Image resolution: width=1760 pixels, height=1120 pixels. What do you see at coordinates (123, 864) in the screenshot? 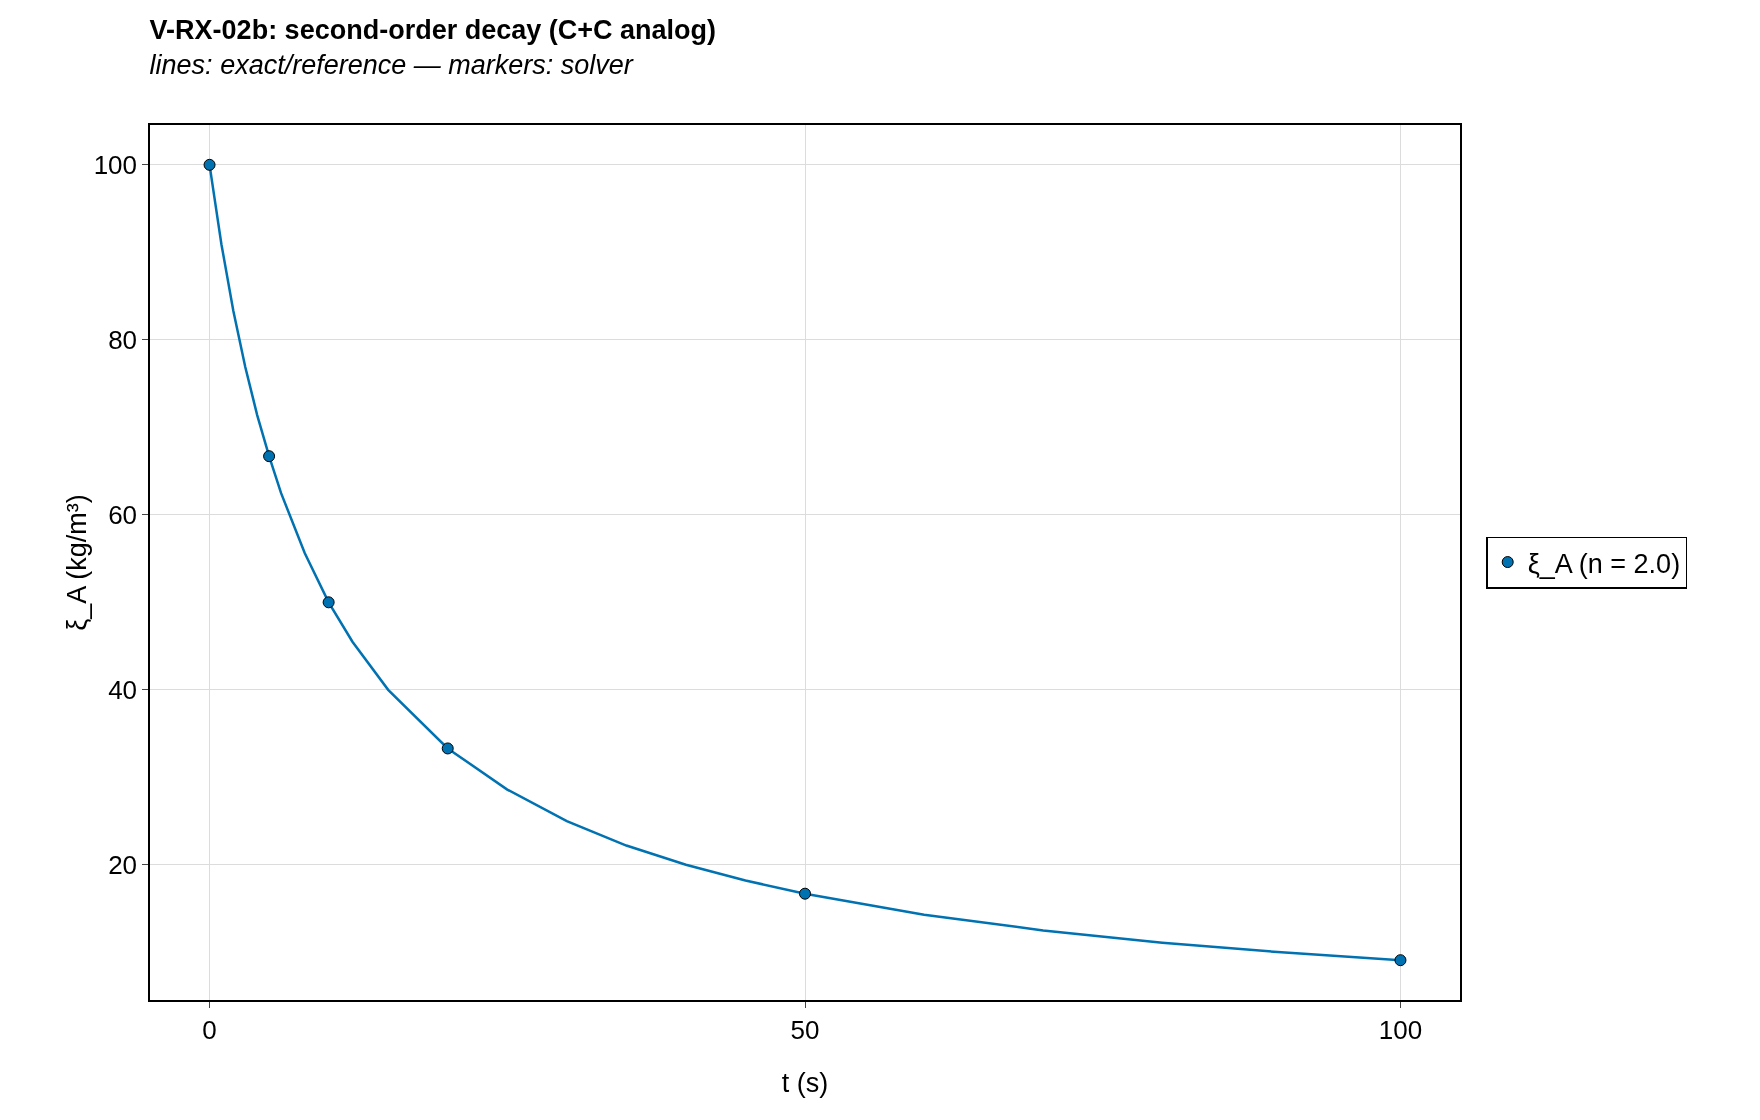
I see `y-tick-label: 20` at bounding box center [123, 864].